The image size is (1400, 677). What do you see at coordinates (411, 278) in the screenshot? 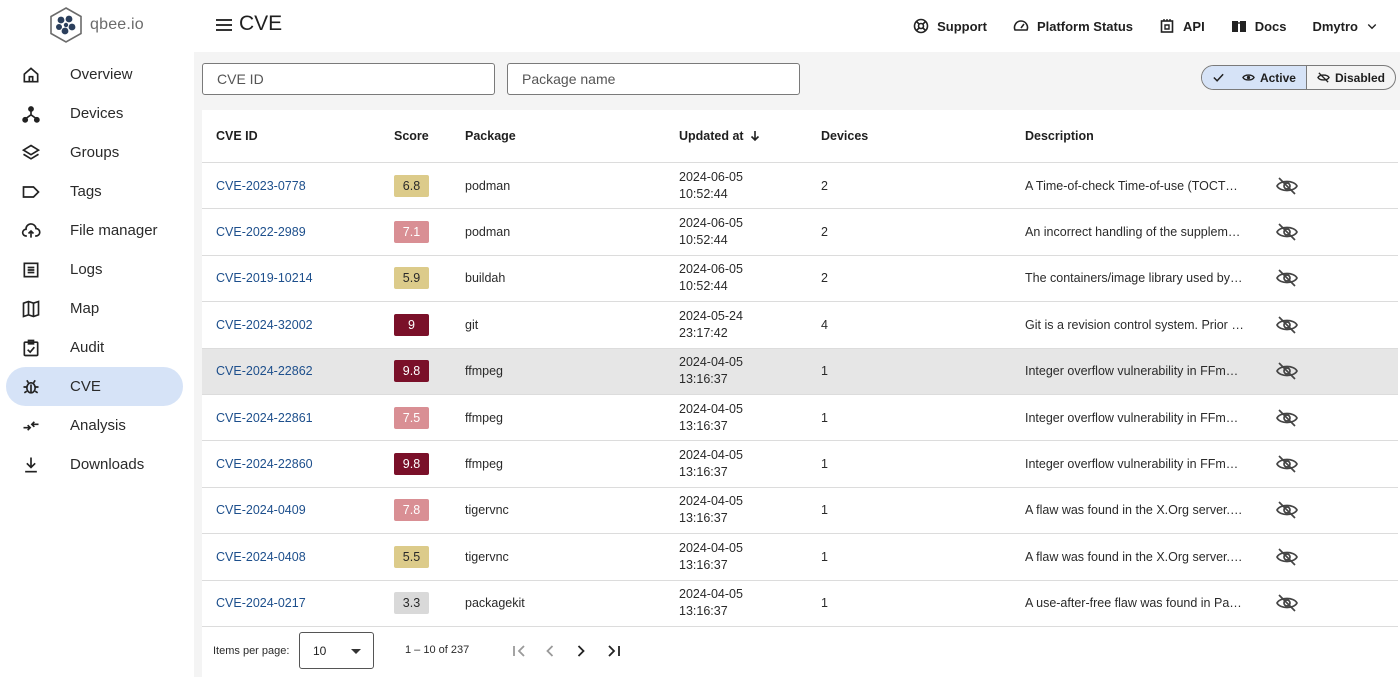
I see `score-badge: 5.9` at bounding box center [411, 278].